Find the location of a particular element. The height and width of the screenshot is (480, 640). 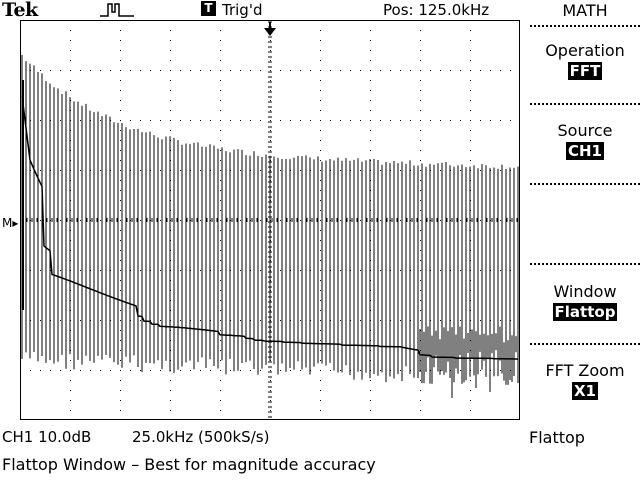

trigger-position-arrow is located at coordinates (270, 32).